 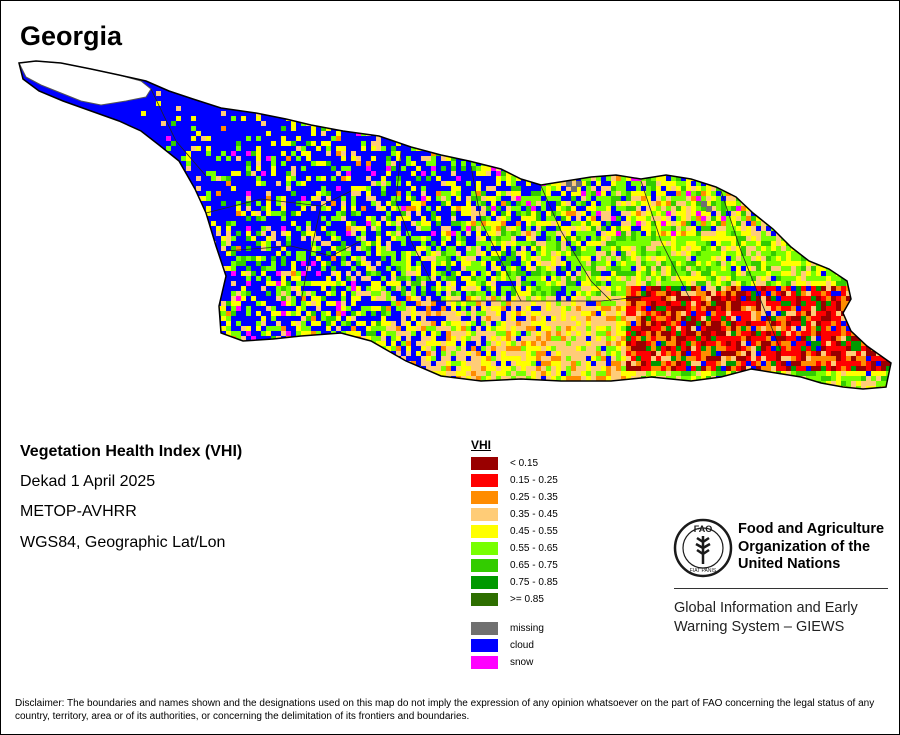 I want to click on fao-logo-icon: FAO FIAT PANIS, so click(x=703, y=548).